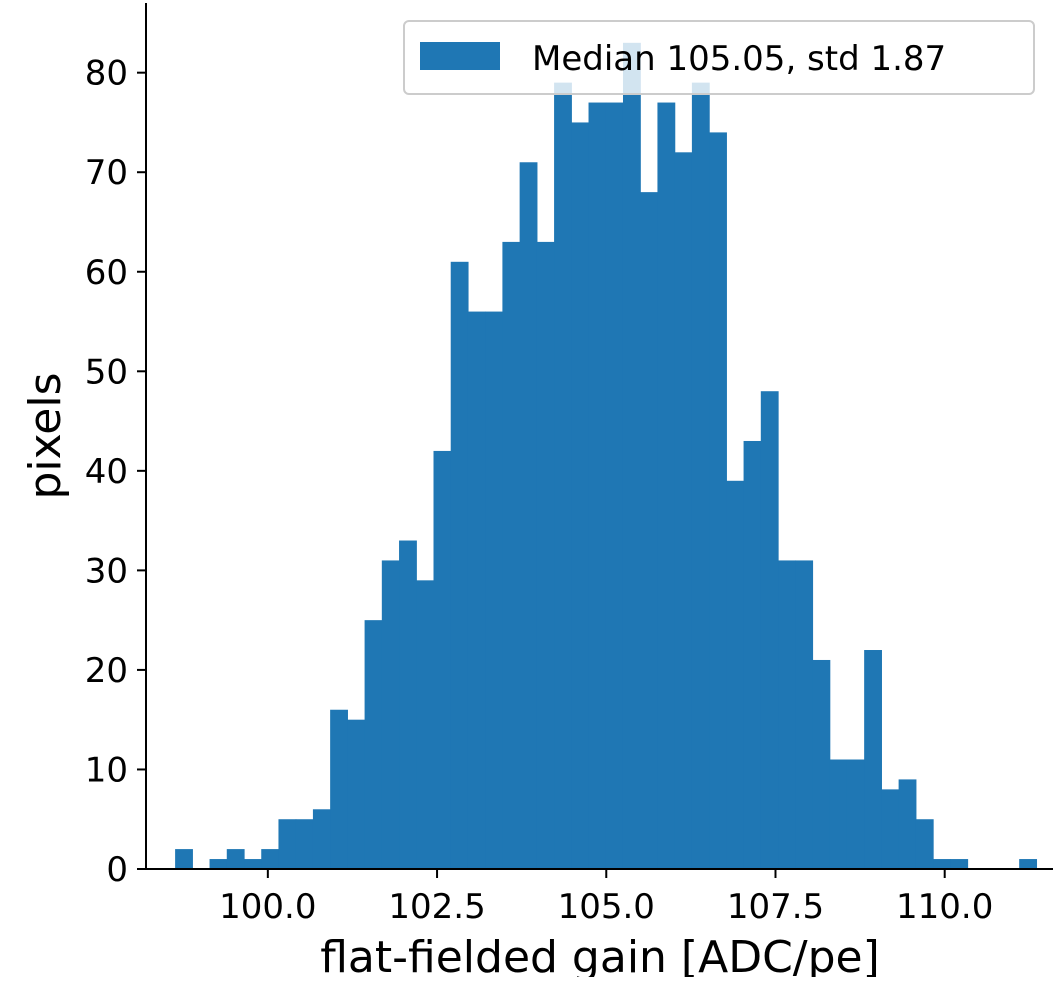 Image resolution: width=1053 pixels, height=982 pixels. What do you see at coordinates (944, 907) in the screenshot?
I see `x-tick-label: 110.0` at bounding box center [944, 907].